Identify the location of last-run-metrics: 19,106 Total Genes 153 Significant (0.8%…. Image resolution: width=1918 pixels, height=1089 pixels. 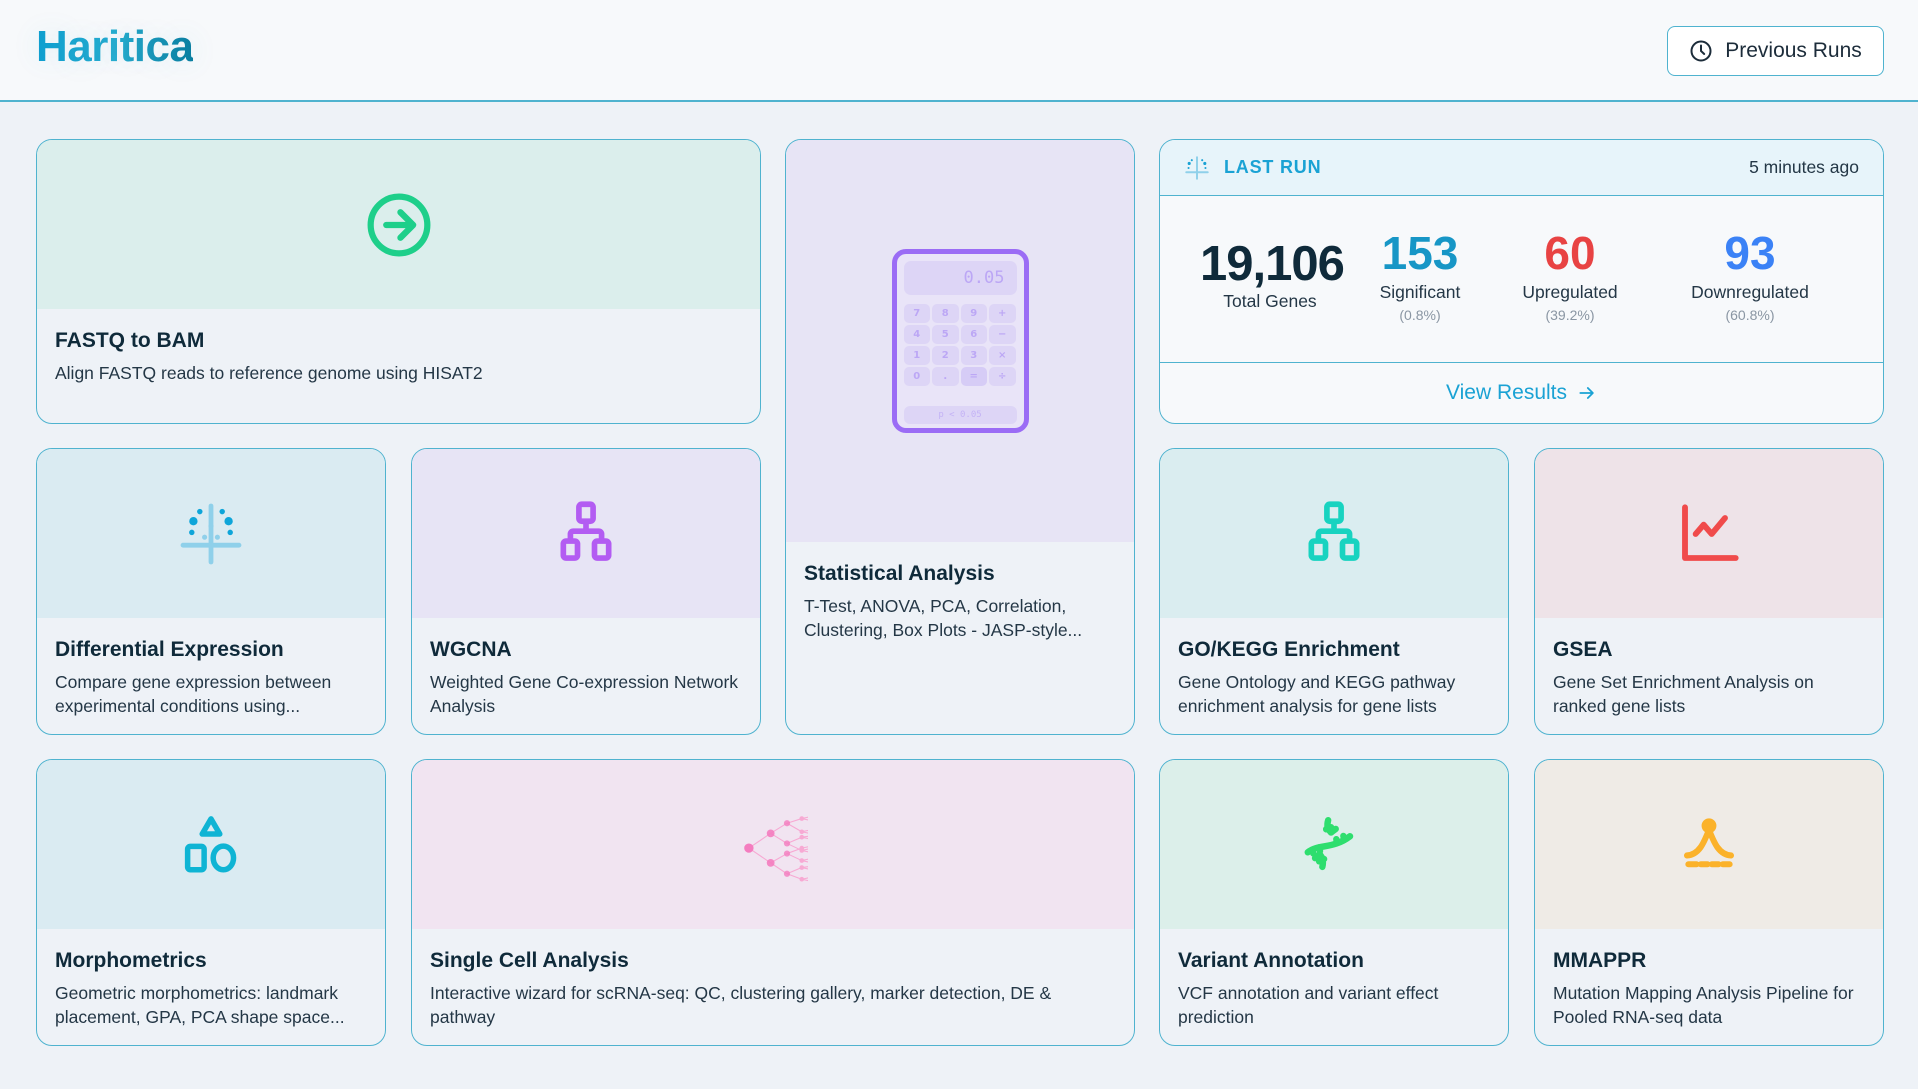
(1521, 279).